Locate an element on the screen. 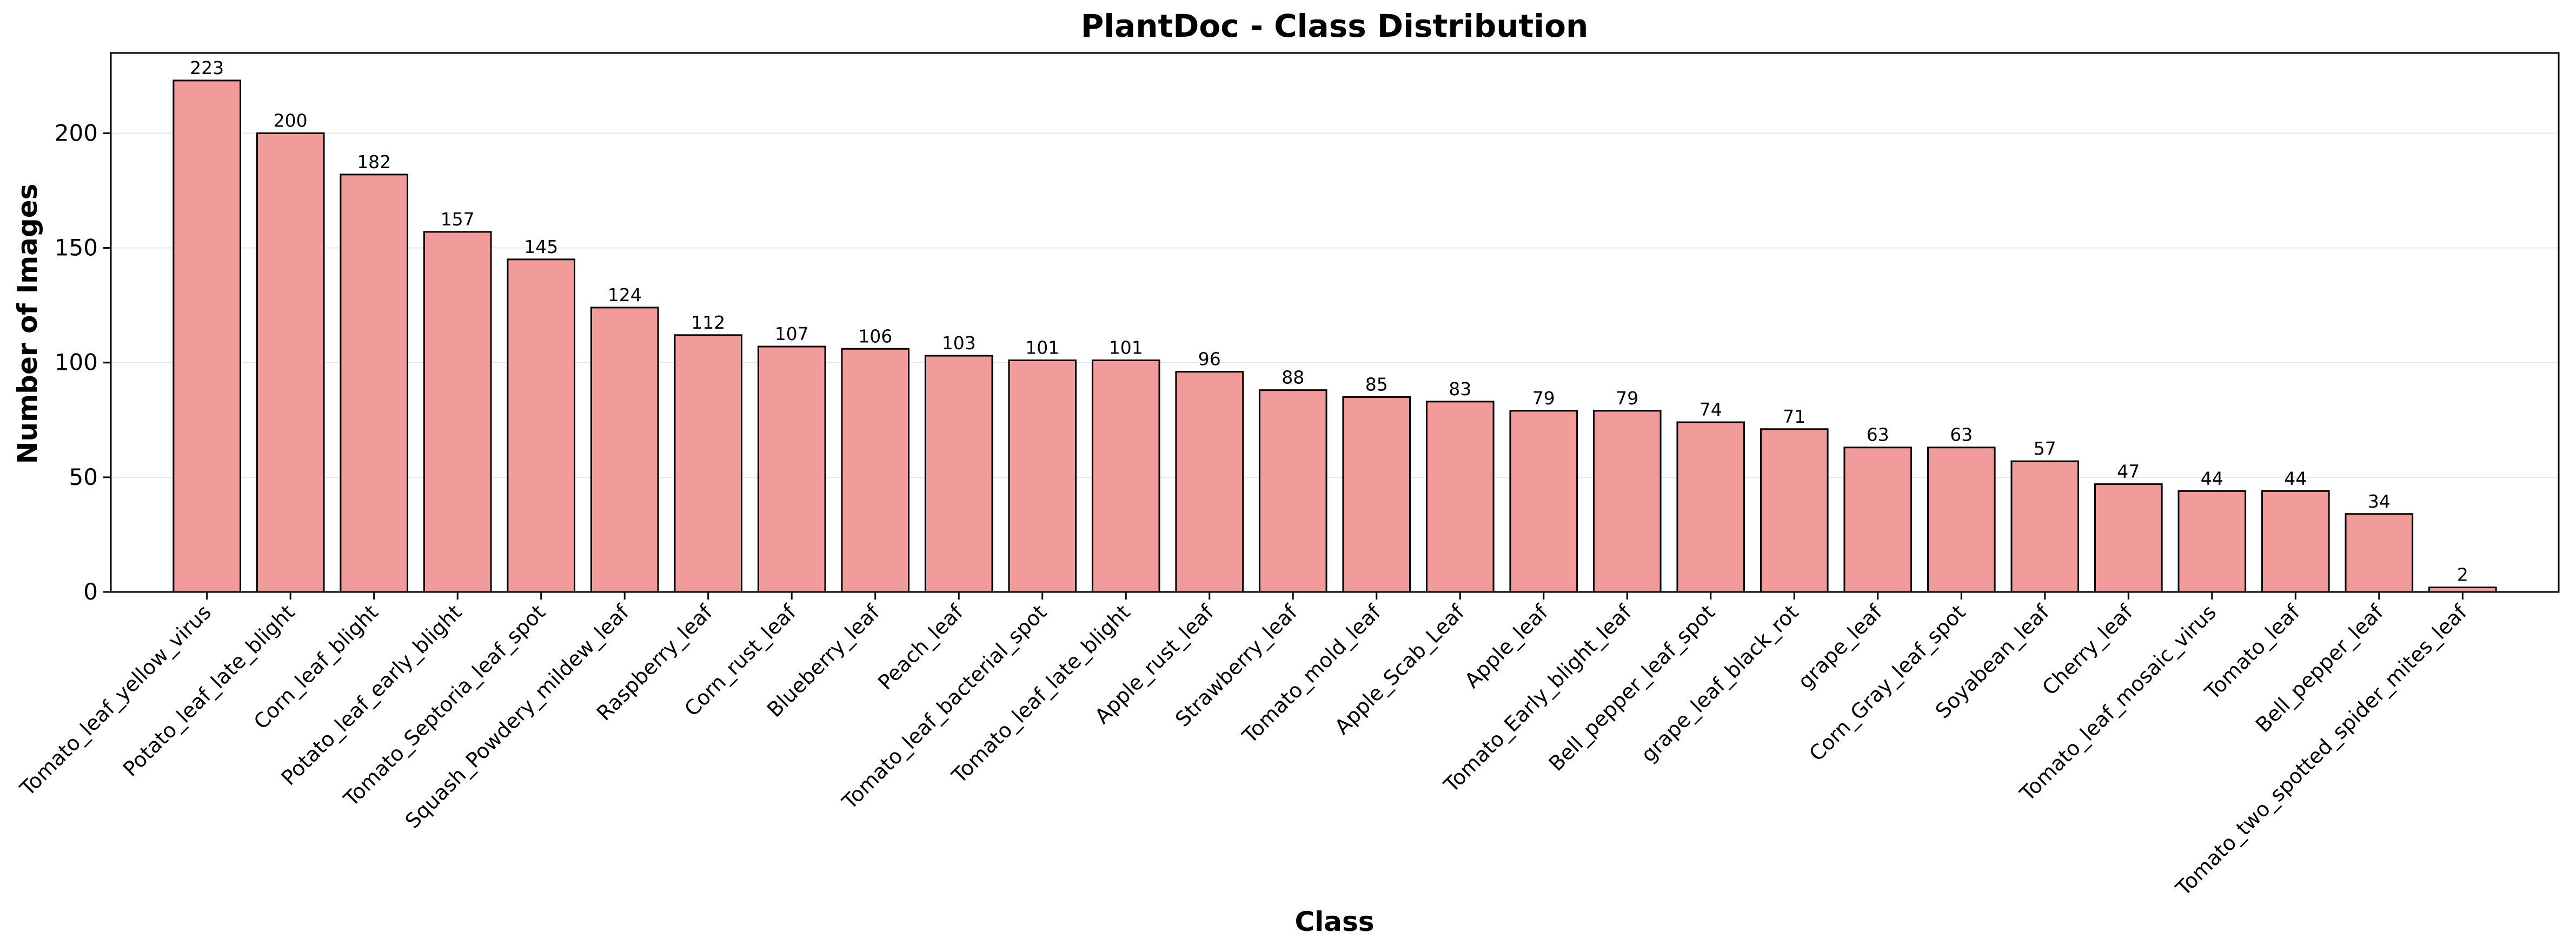 This screenshot has width=2576, height=952. y-tick-label: 100 is located at coordinates (76, 362).